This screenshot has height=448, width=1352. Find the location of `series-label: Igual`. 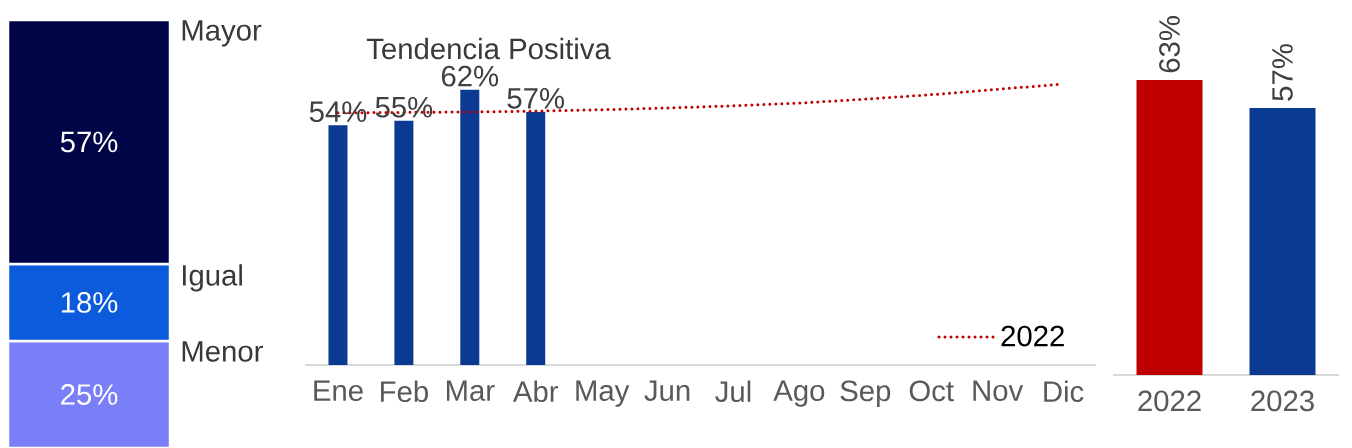

series-label: Igual is located at coordinates (212, 278).